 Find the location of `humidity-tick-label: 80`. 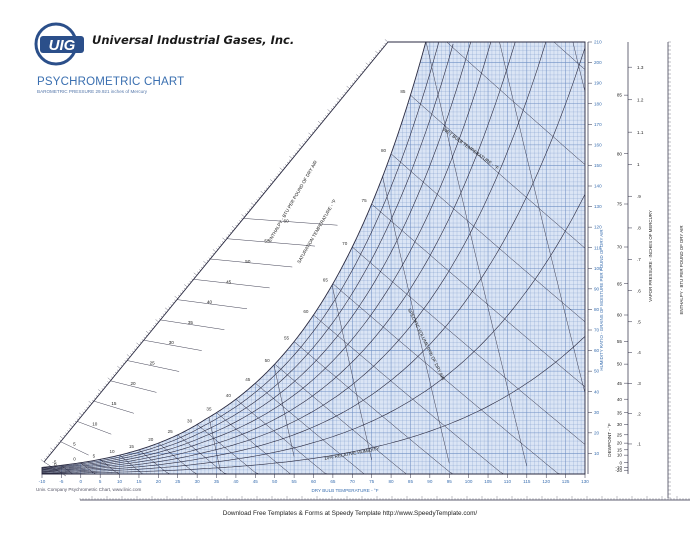

humidity-tick-label: 80 is located at coordinates (597, 309).